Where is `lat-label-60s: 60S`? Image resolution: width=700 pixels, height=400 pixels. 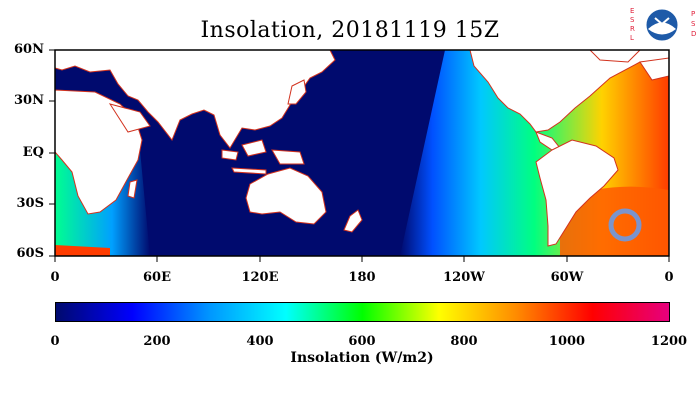 lat-label-60s: 60S is located at coordinates (30, 253).